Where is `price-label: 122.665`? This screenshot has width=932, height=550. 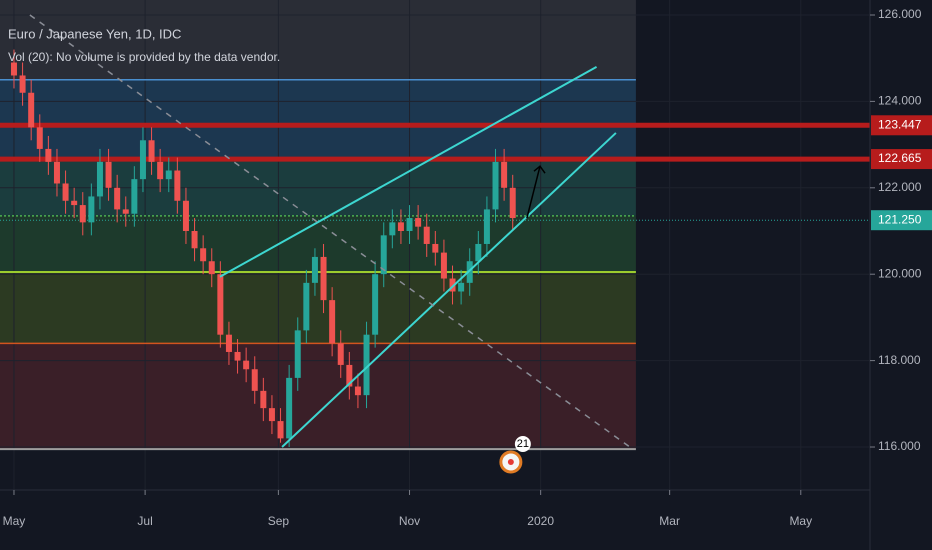 price-label: 122.665 is located at coordinates (900, 158).